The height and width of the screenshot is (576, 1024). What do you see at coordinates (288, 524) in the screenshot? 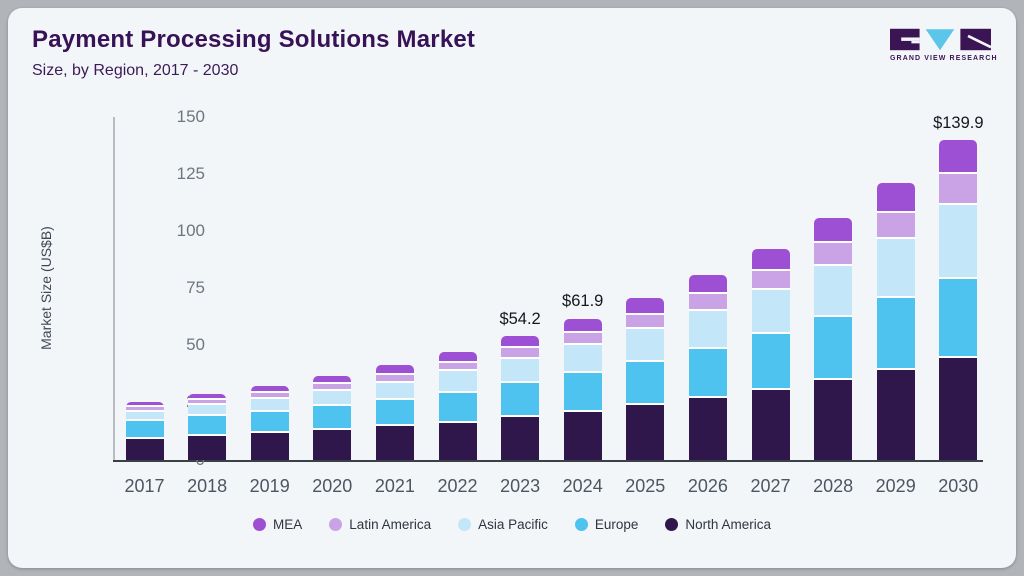
I see `legend-label: MEA` at bounding box center [288, 524].